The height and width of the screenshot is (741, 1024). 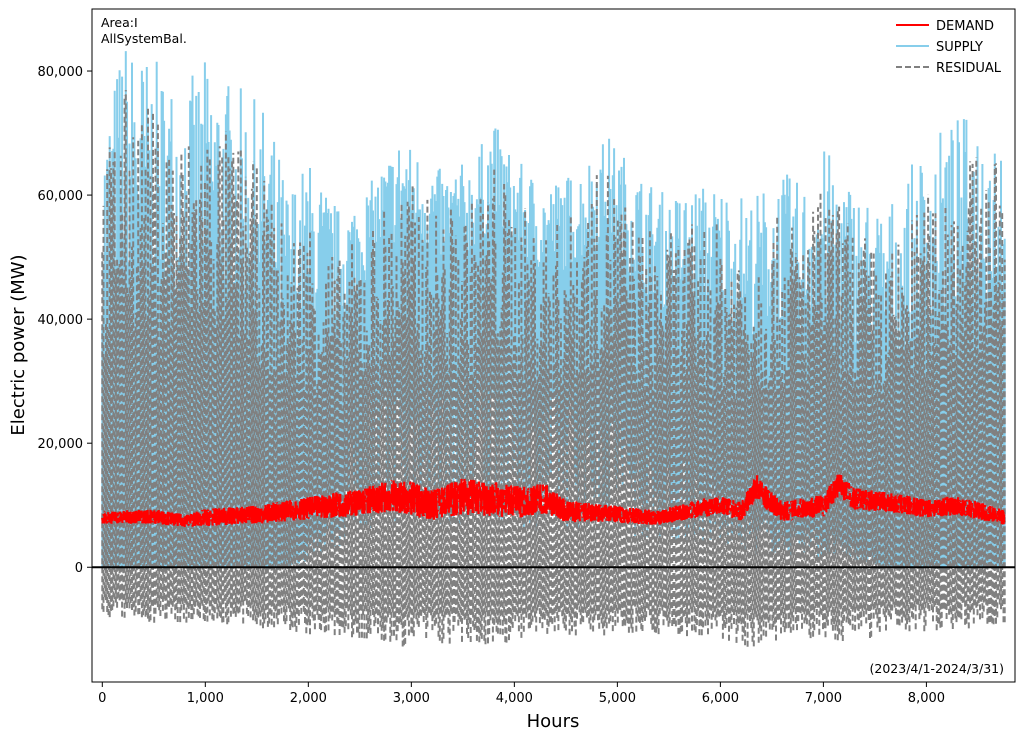 What do you see at coordinates (720, 698) in the screenshot?
I see `x-tick-label: 6,000` at bounding box center [720, 698].